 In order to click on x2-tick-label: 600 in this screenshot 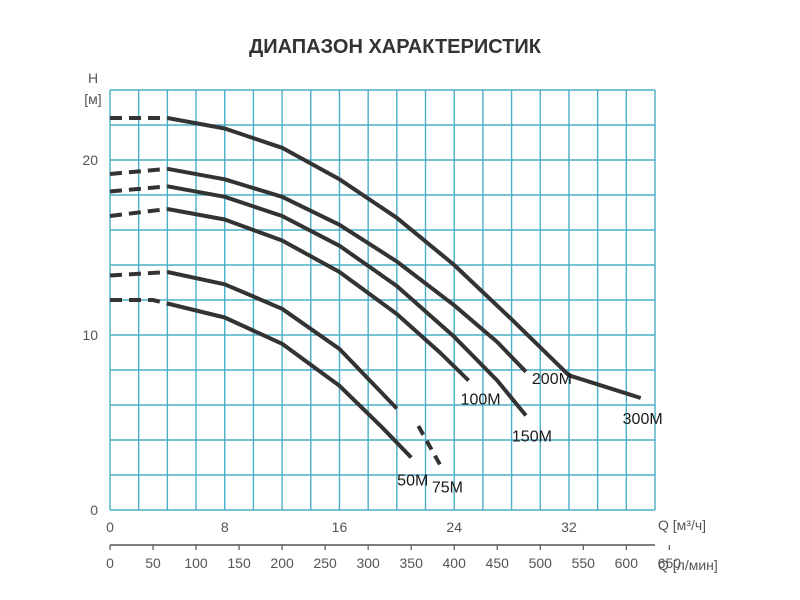, I will do `click(627, 563)`.